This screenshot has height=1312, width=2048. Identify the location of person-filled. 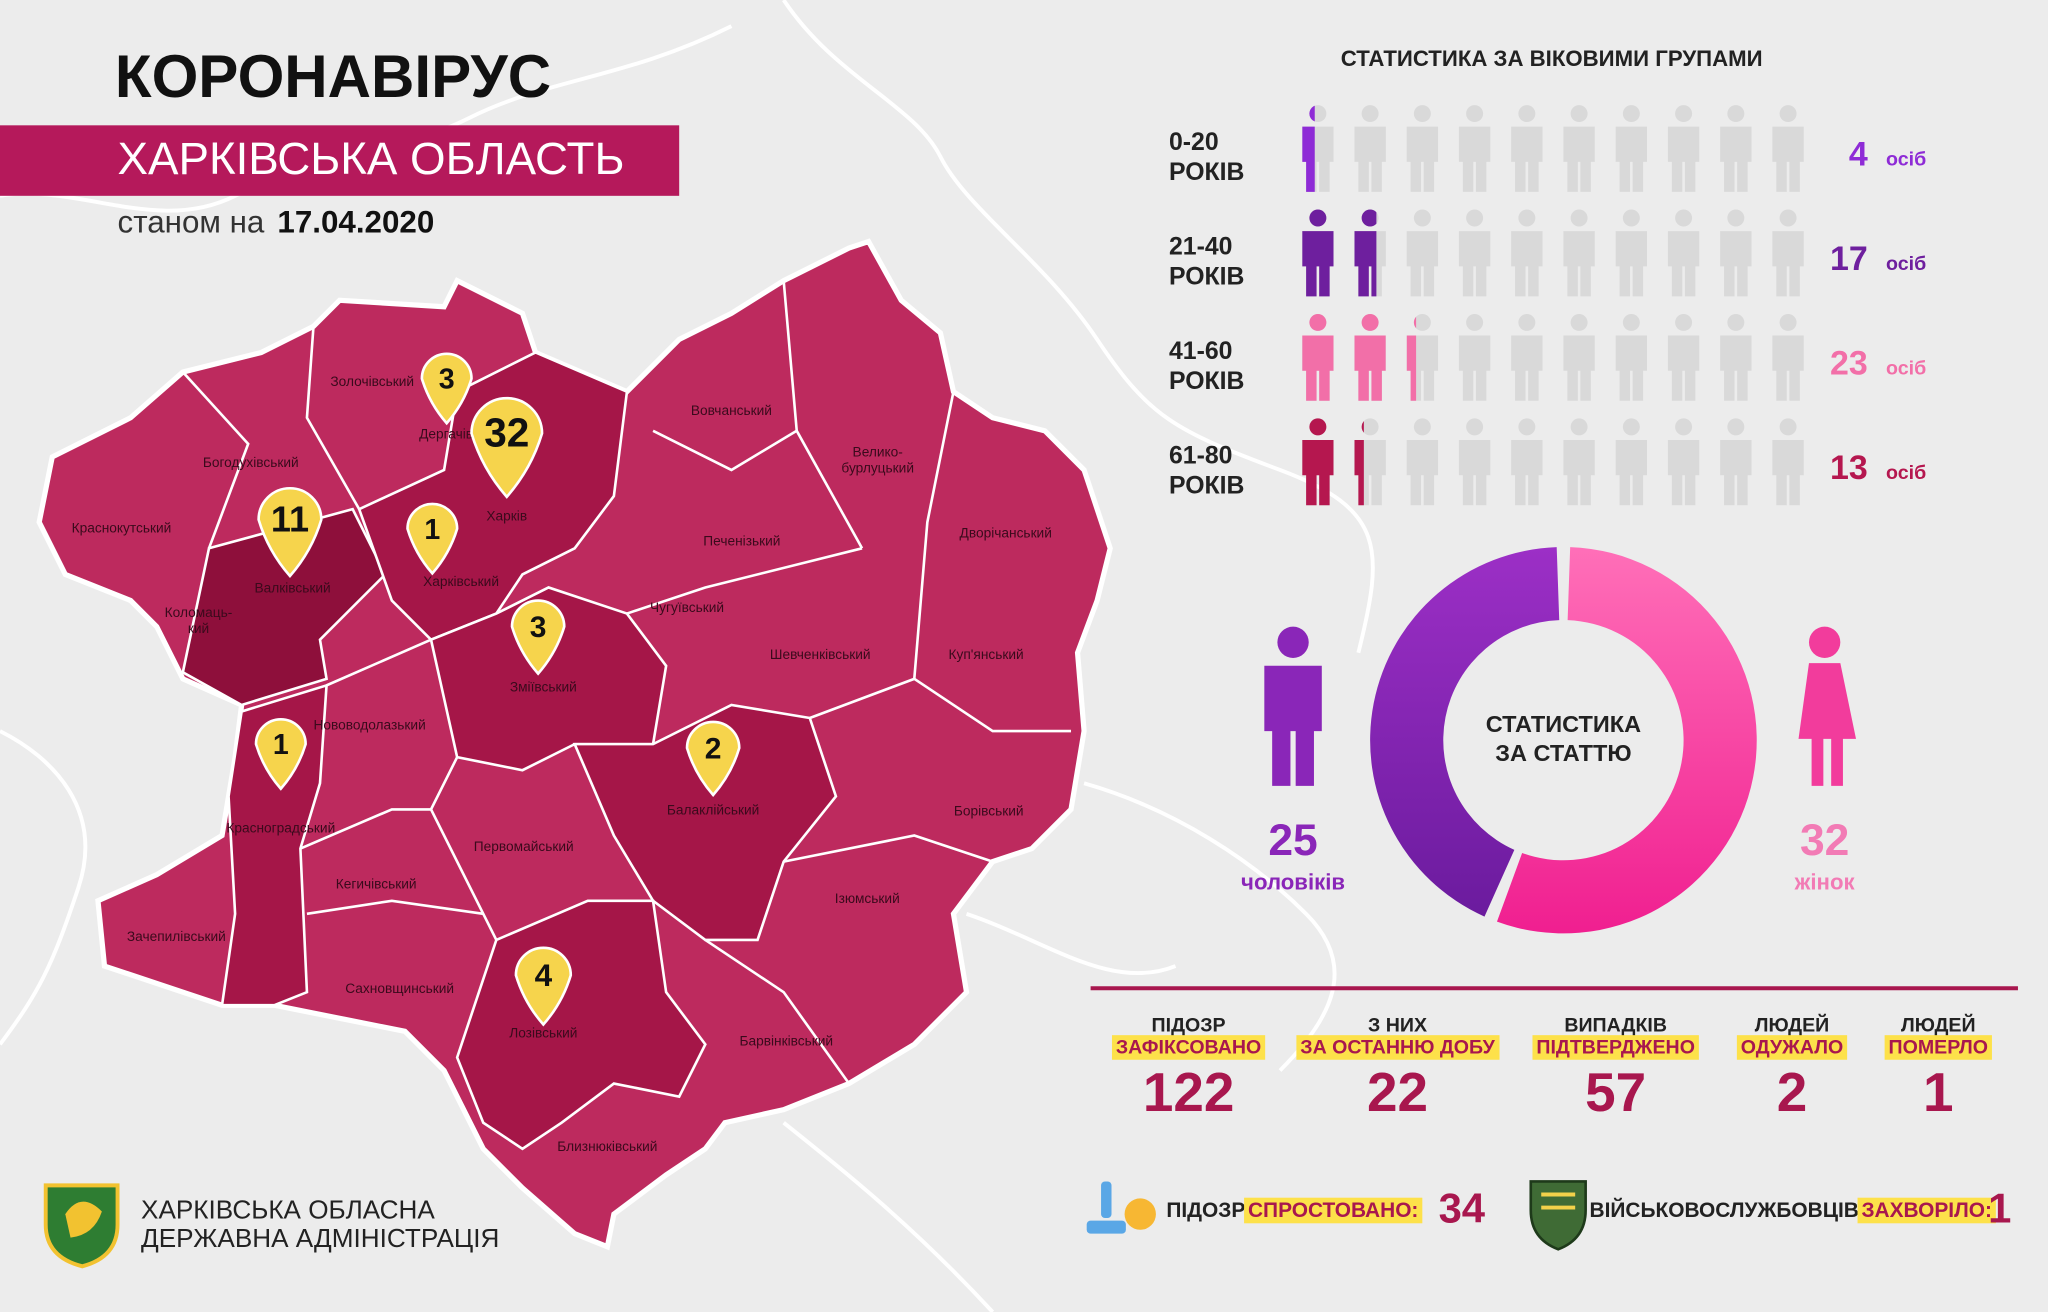
(1318, 462).